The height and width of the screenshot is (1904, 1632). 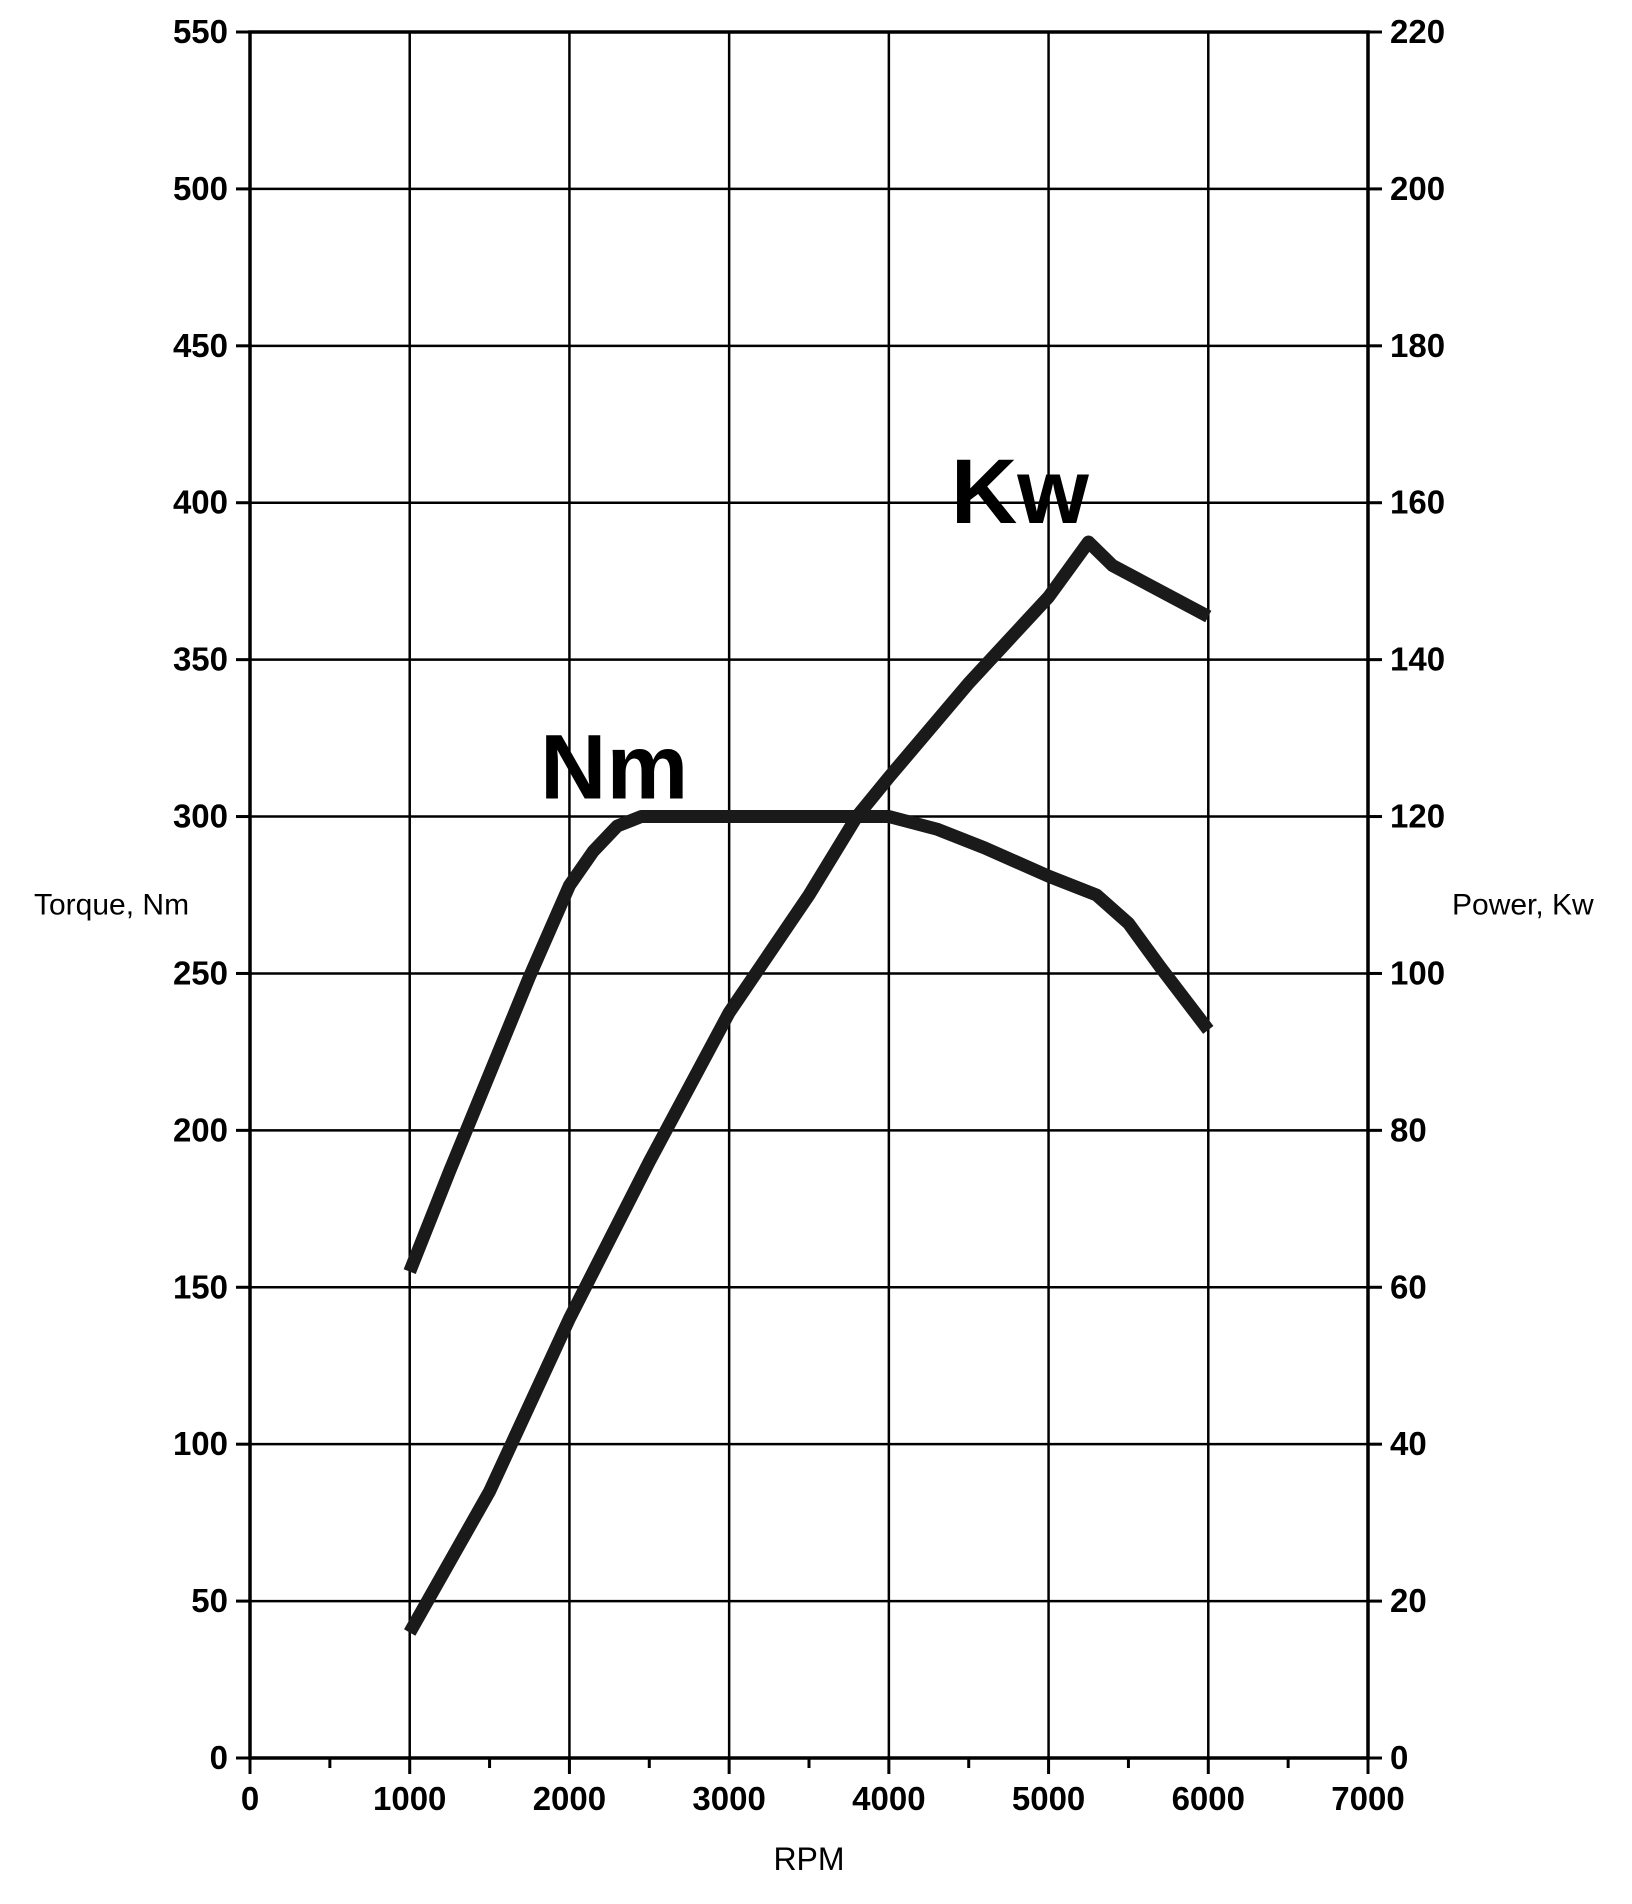 I want to click on left-axis-tick-label: 300, so click(x=200, y=816).